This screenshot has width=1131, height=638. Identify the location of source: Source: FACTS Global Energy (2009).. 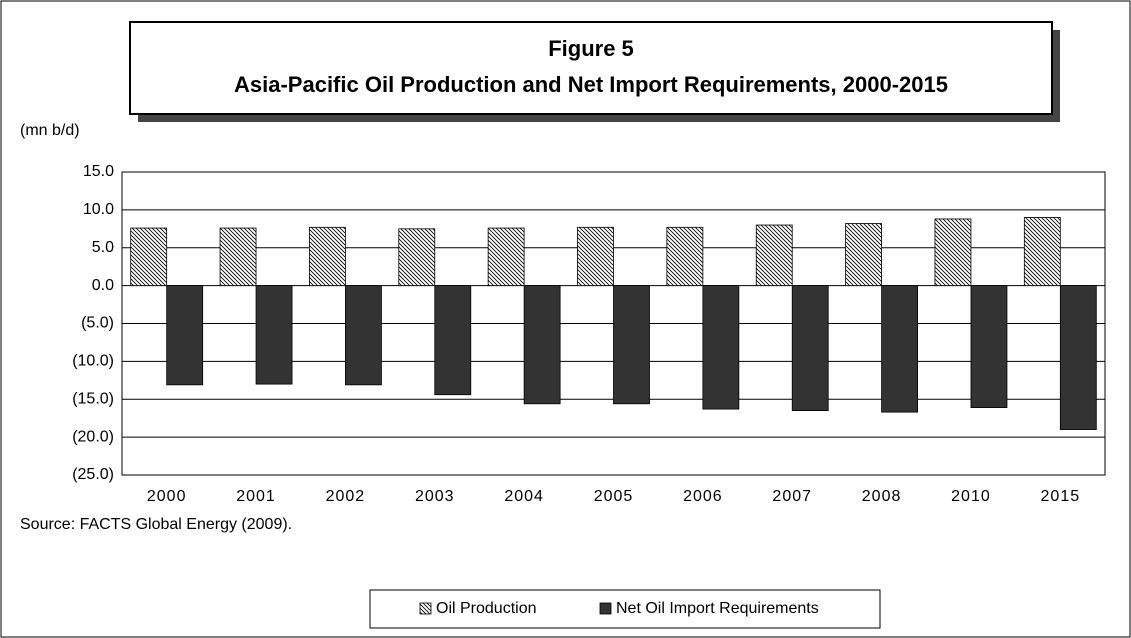
(156, 524).